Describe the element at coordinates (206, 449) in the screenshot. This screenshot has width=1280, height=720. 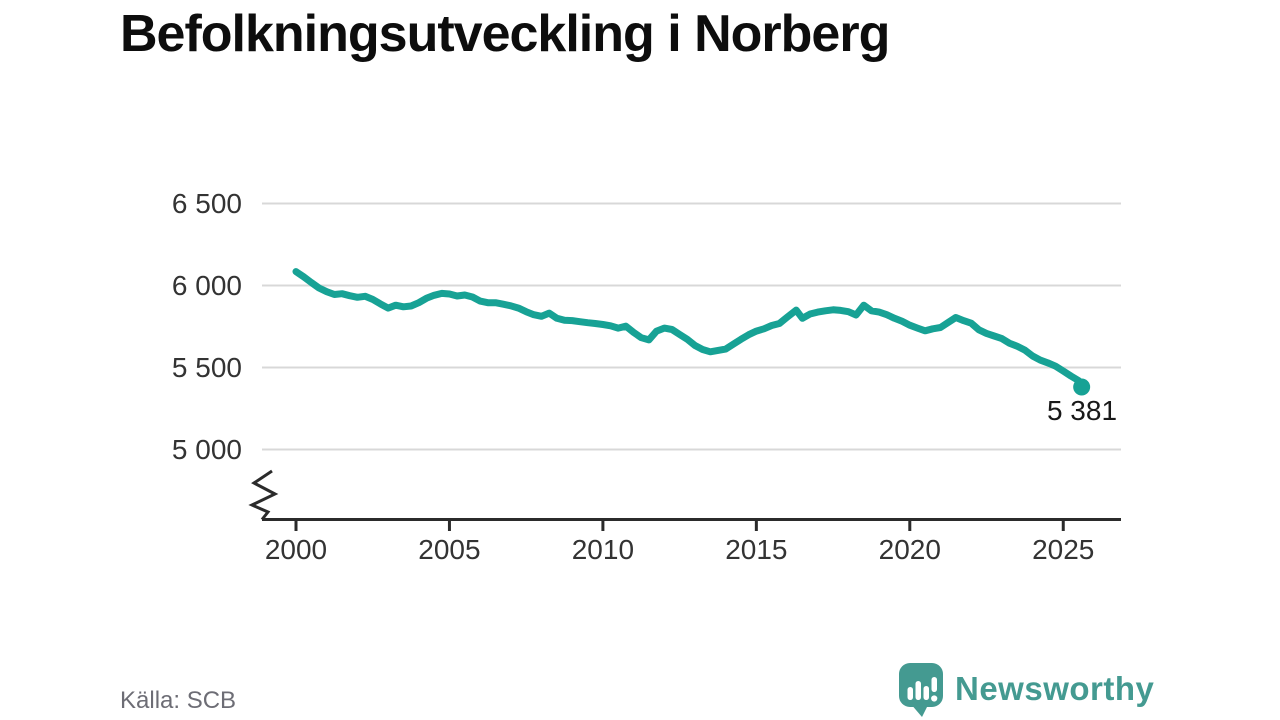
I see `y-axis-tick-label: 5 000` at that location.